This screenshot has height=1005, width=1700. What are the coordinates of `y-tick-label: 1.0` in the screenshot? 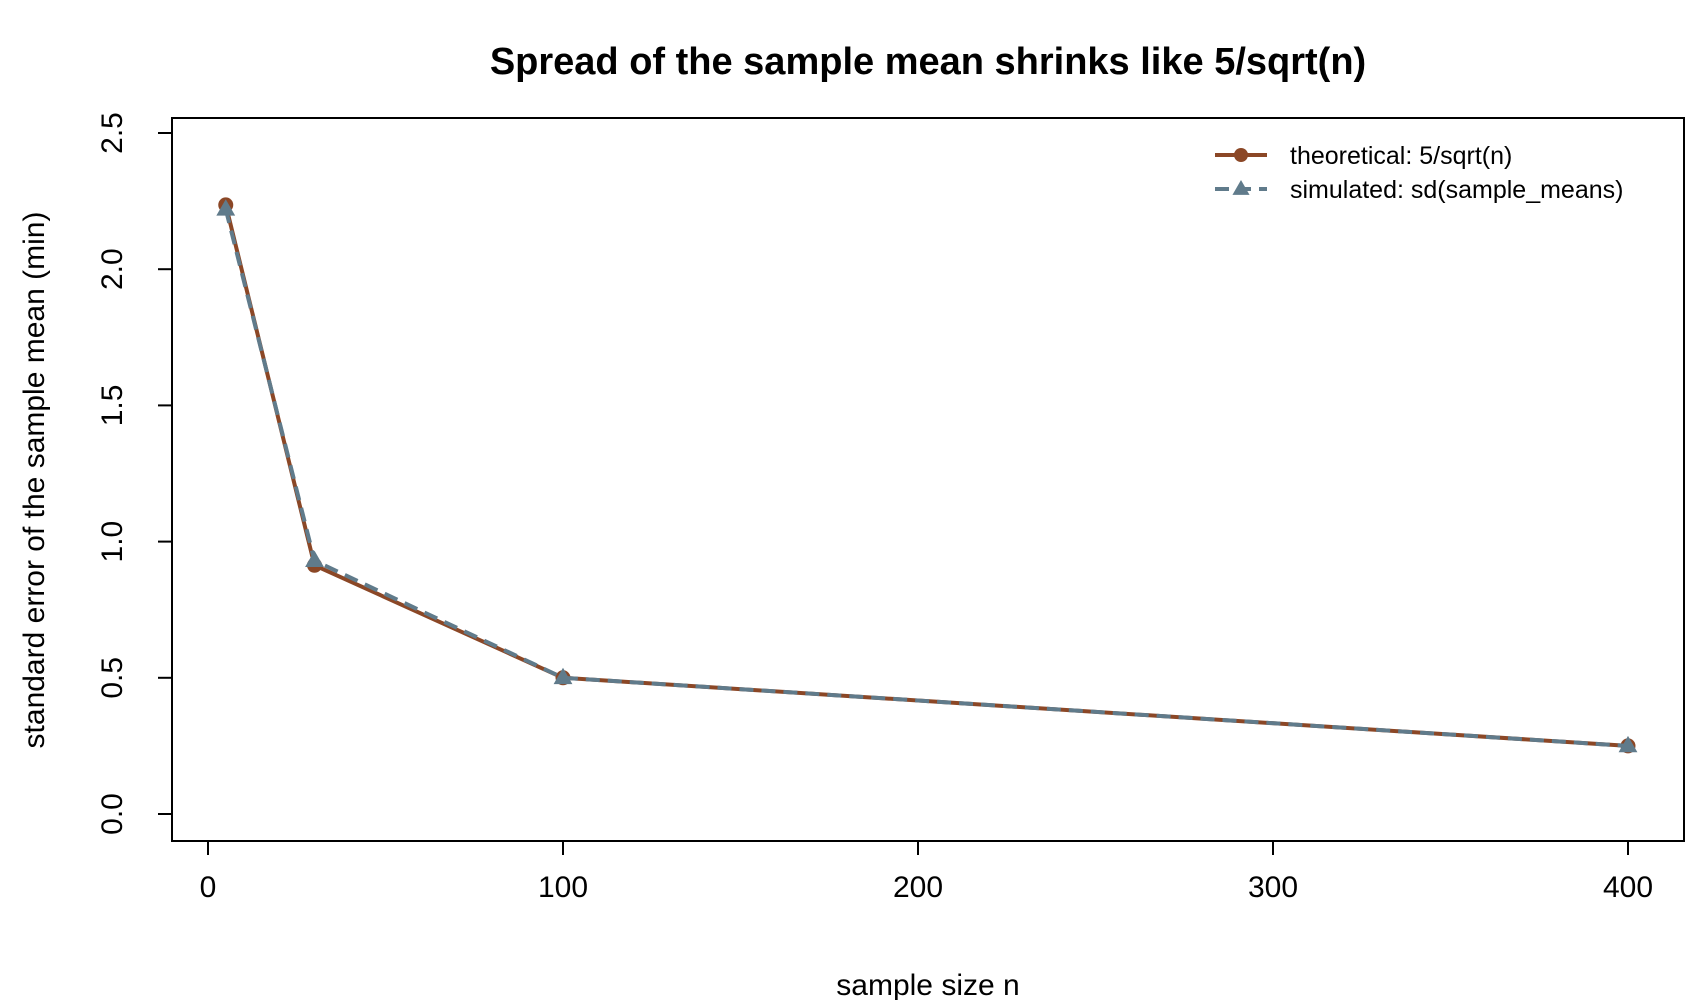 It's located at (112, 542).